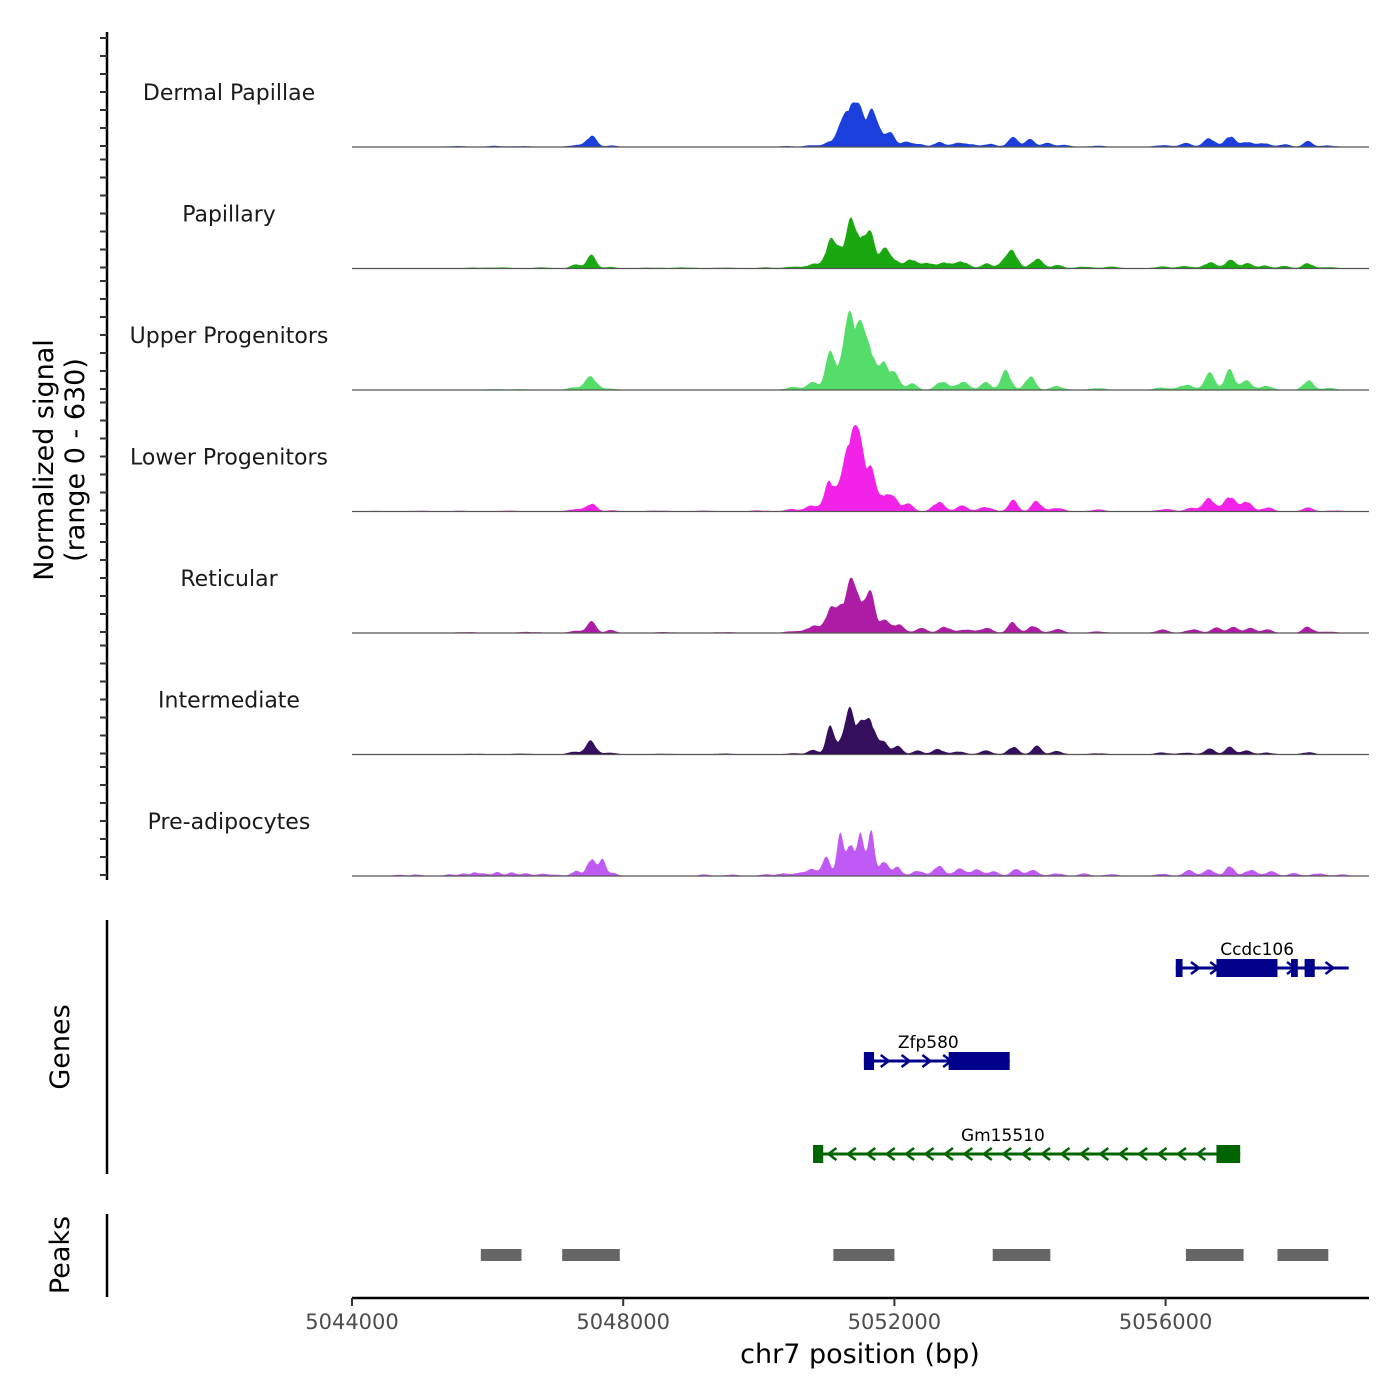  I want to click on track-papillary: Papillary, so click(775, 236).